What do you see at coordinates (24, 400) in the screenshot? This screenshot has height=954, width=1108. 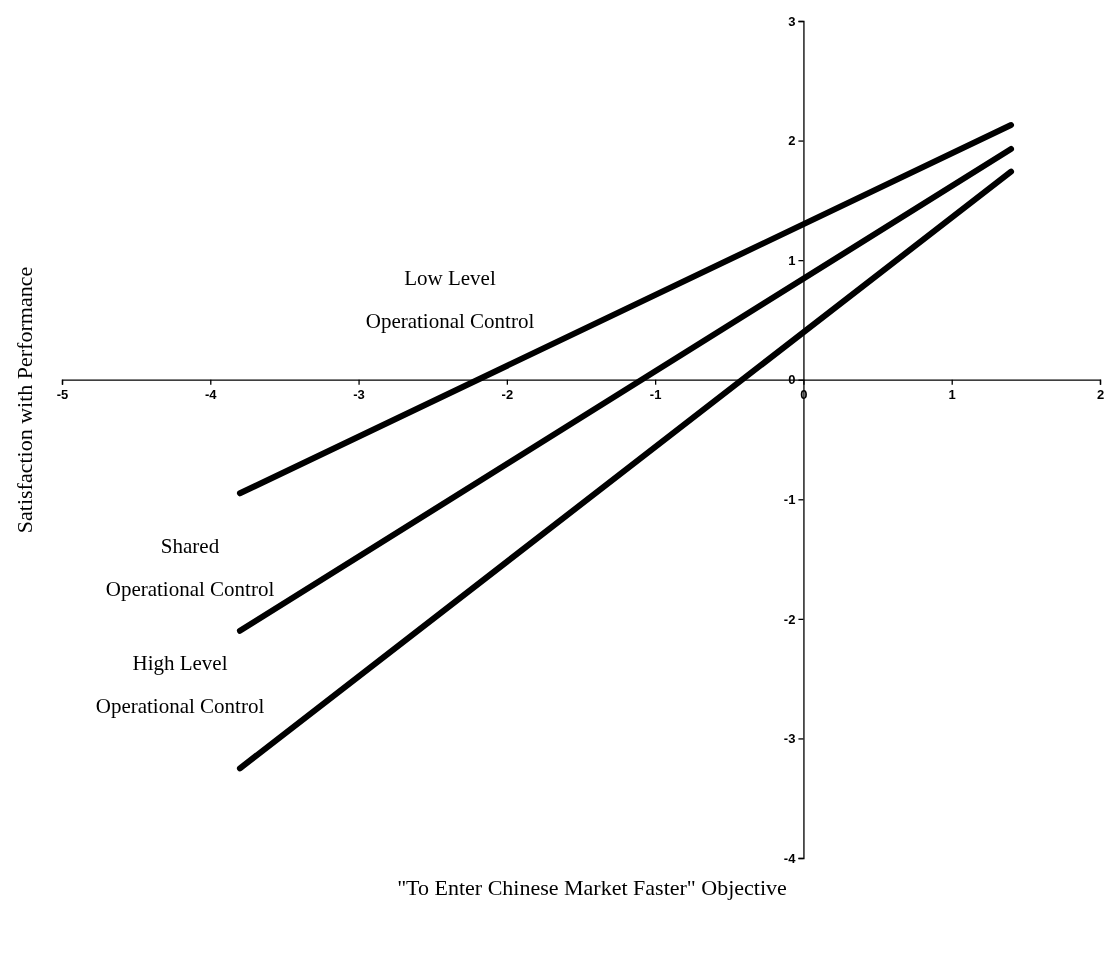 I see `y-axis-title: Satisfaction with Performance` at bounding box center [24, 400].